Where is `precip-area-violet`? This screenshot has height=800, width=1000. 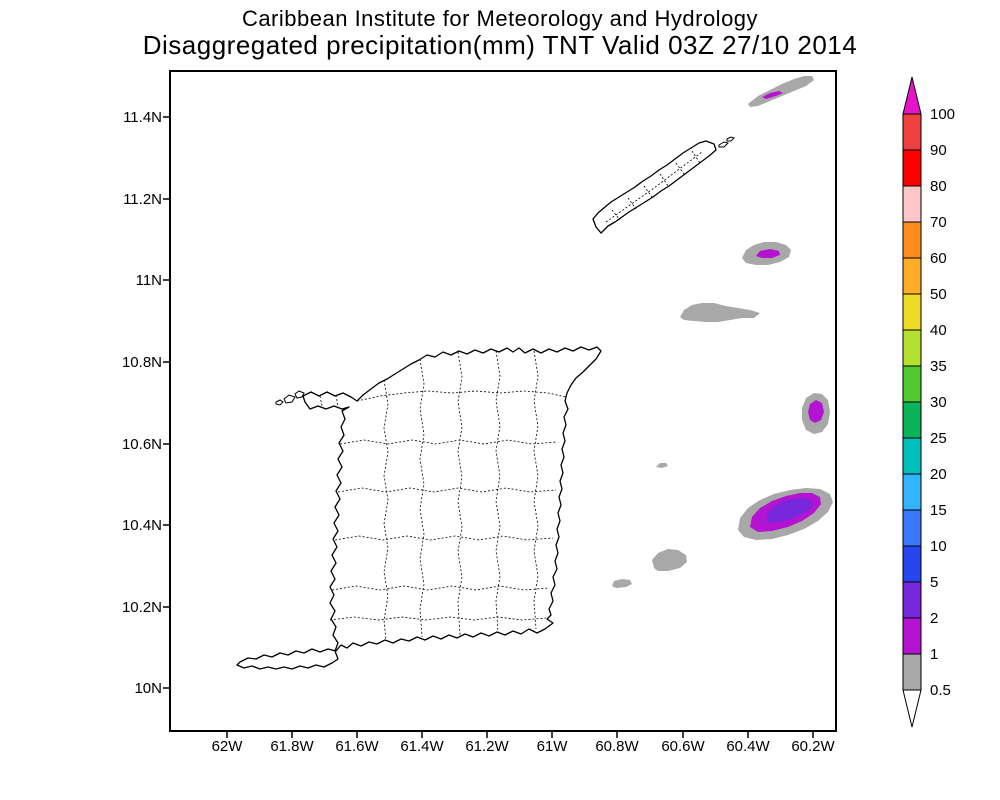
precip-area-violet is located at coordinates (789, 510).